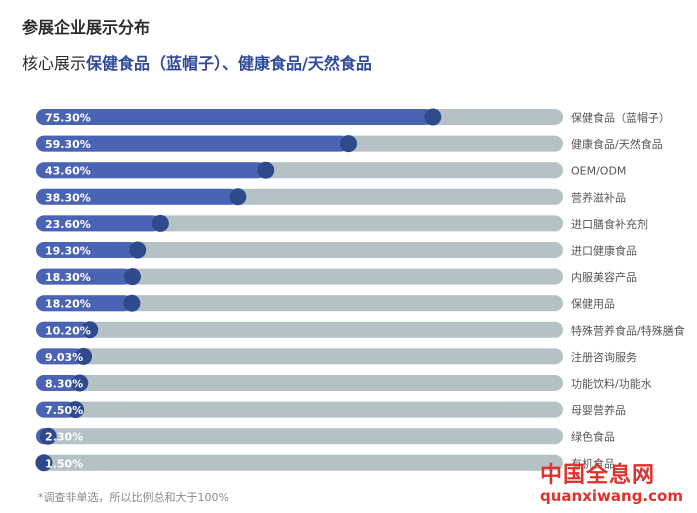  I want to click on category-label: 进口健康食品, so click(604, 251).